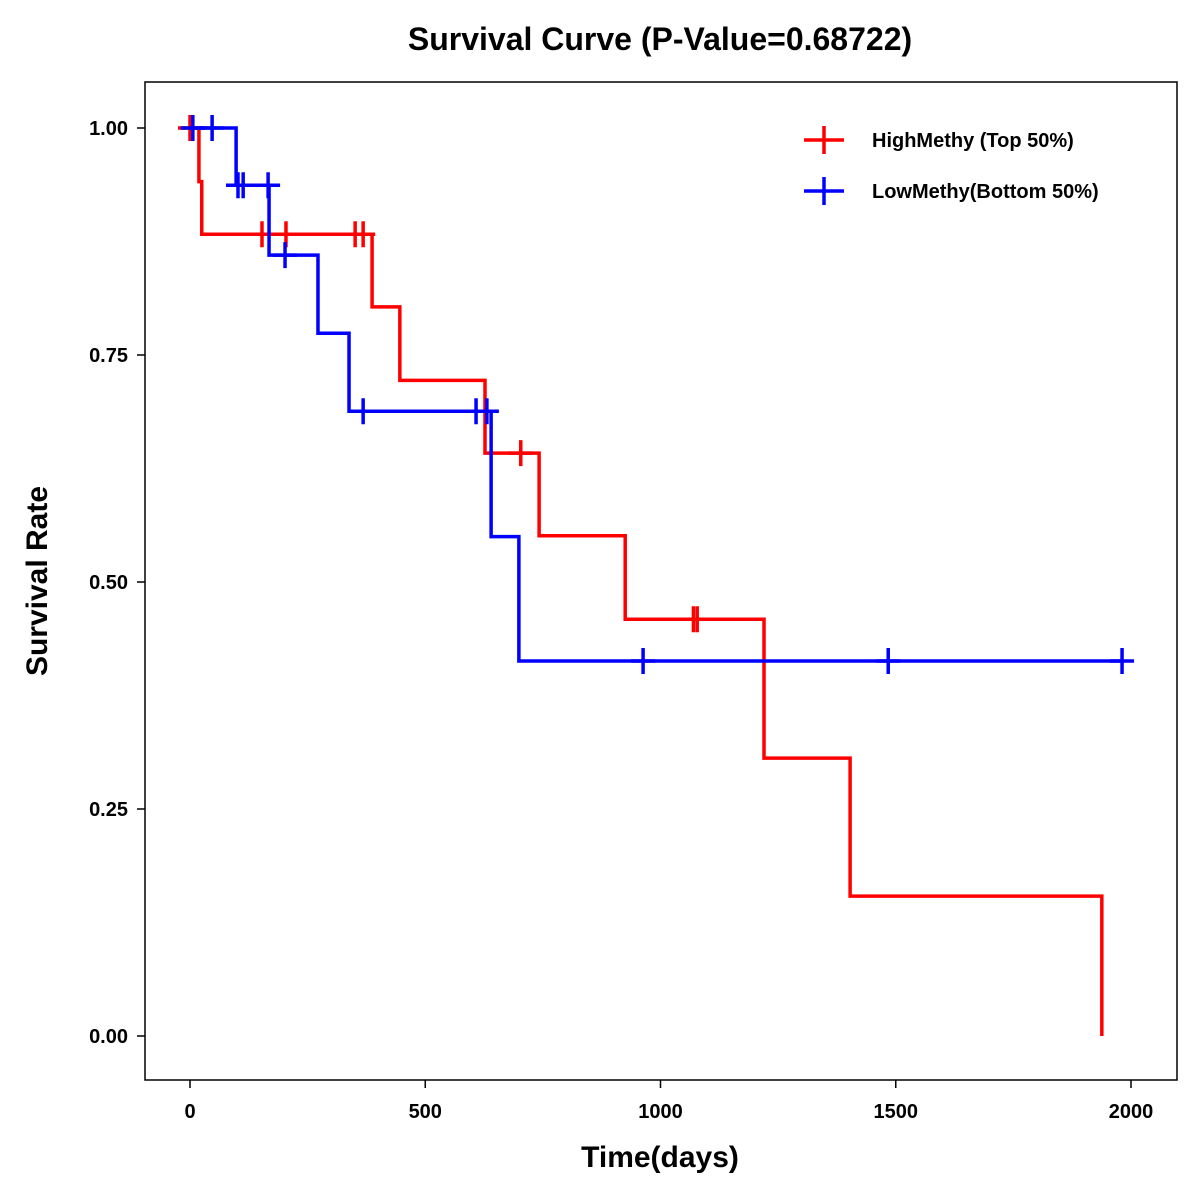 This screenshot has width=1200, height=1200. I want to click on y-tick-label: 0.25, so click(108, 810).